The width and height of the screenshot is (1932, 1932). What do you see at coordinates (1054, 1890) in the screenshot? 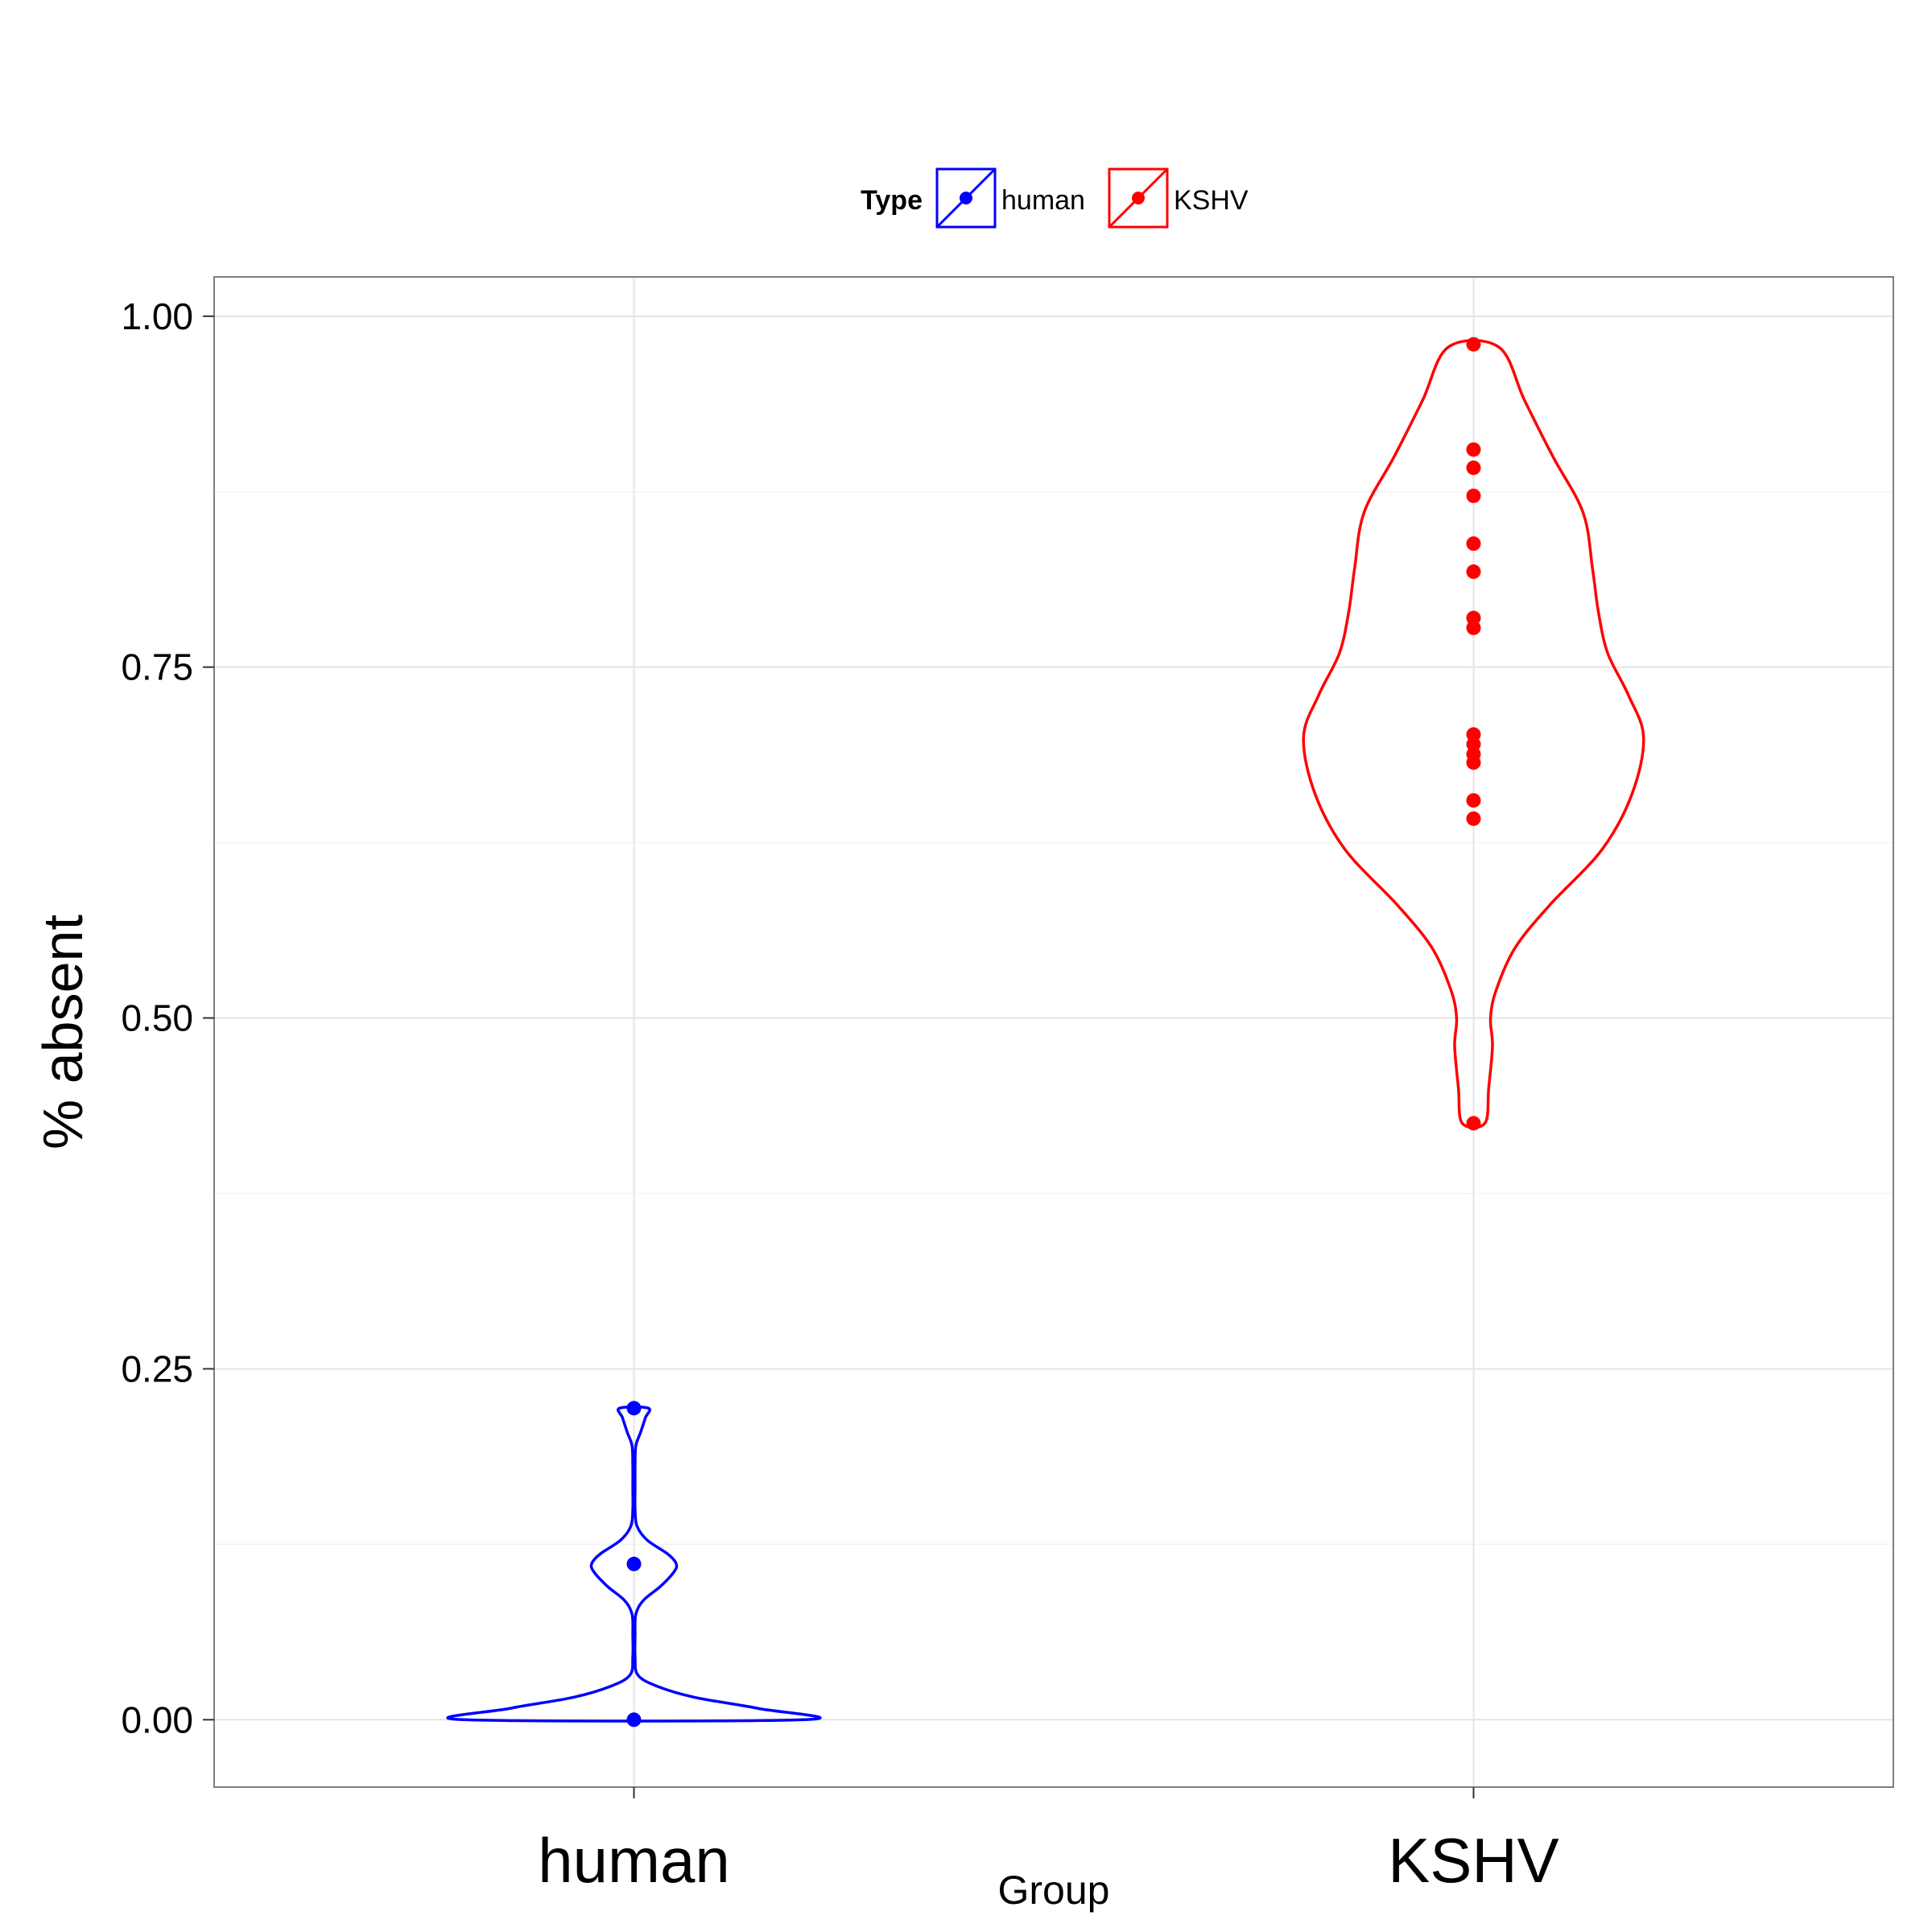
I see `x-axis-title: Group` at bounding box center [1054, 1890].